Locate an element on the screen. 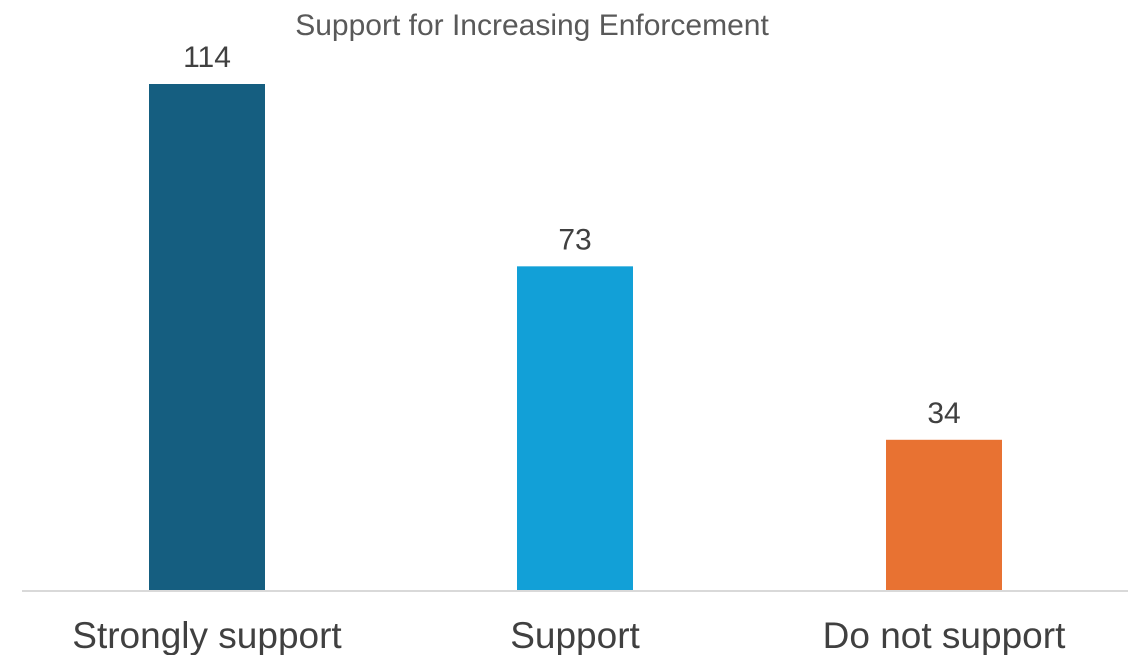 The image size is (1135, 655). category-label-strongly-support: Strongly support is located at coordinates (207, 635).